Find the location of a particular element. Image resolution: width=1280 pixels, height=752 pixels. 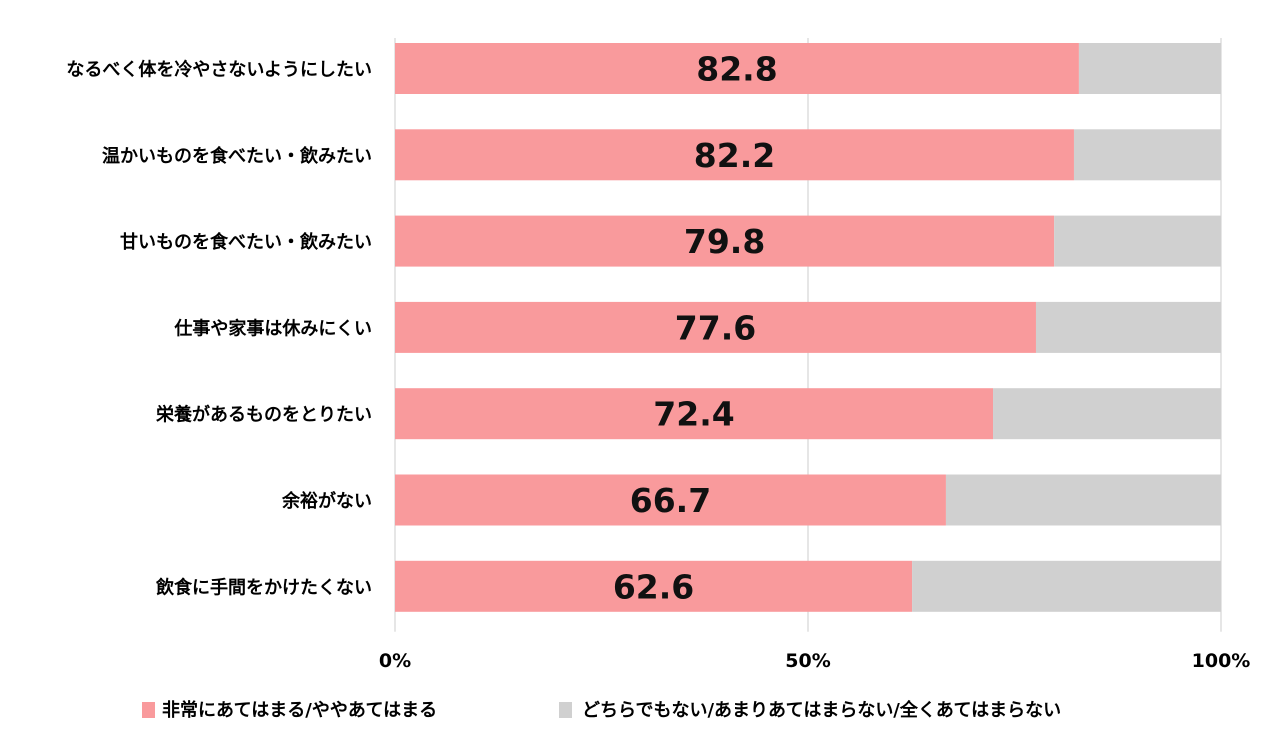

data-label: 72.4 is located at coordinates (693, 414).